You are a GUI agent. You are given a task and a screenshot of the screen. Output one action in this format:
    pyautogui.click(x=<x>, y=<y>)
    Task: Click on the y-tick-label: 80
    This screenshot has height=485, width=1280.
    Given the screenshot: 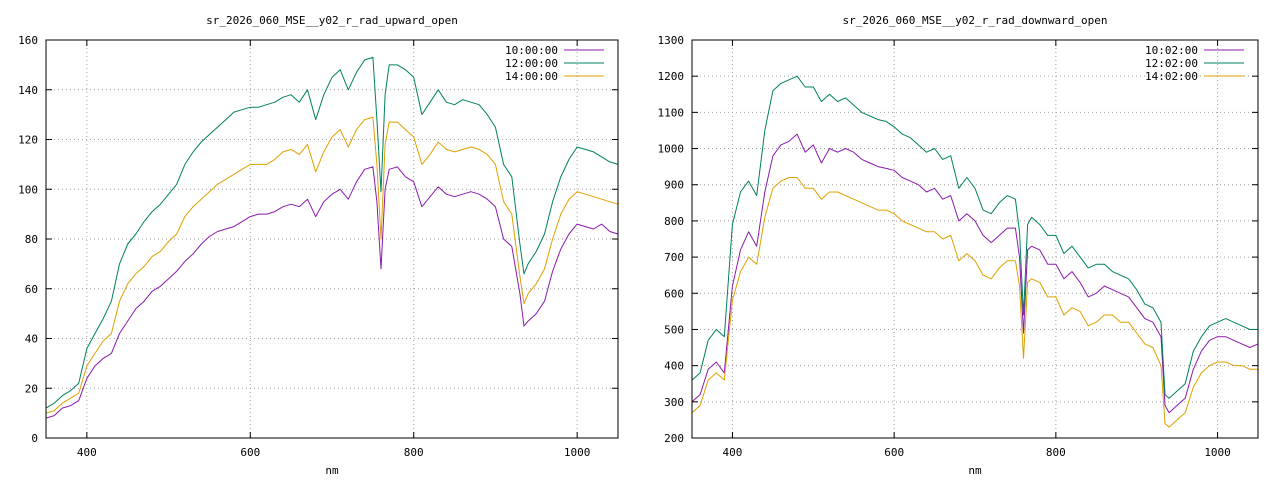 What is the action you would take?
    pyautogui.click(x=31, y=239)
    